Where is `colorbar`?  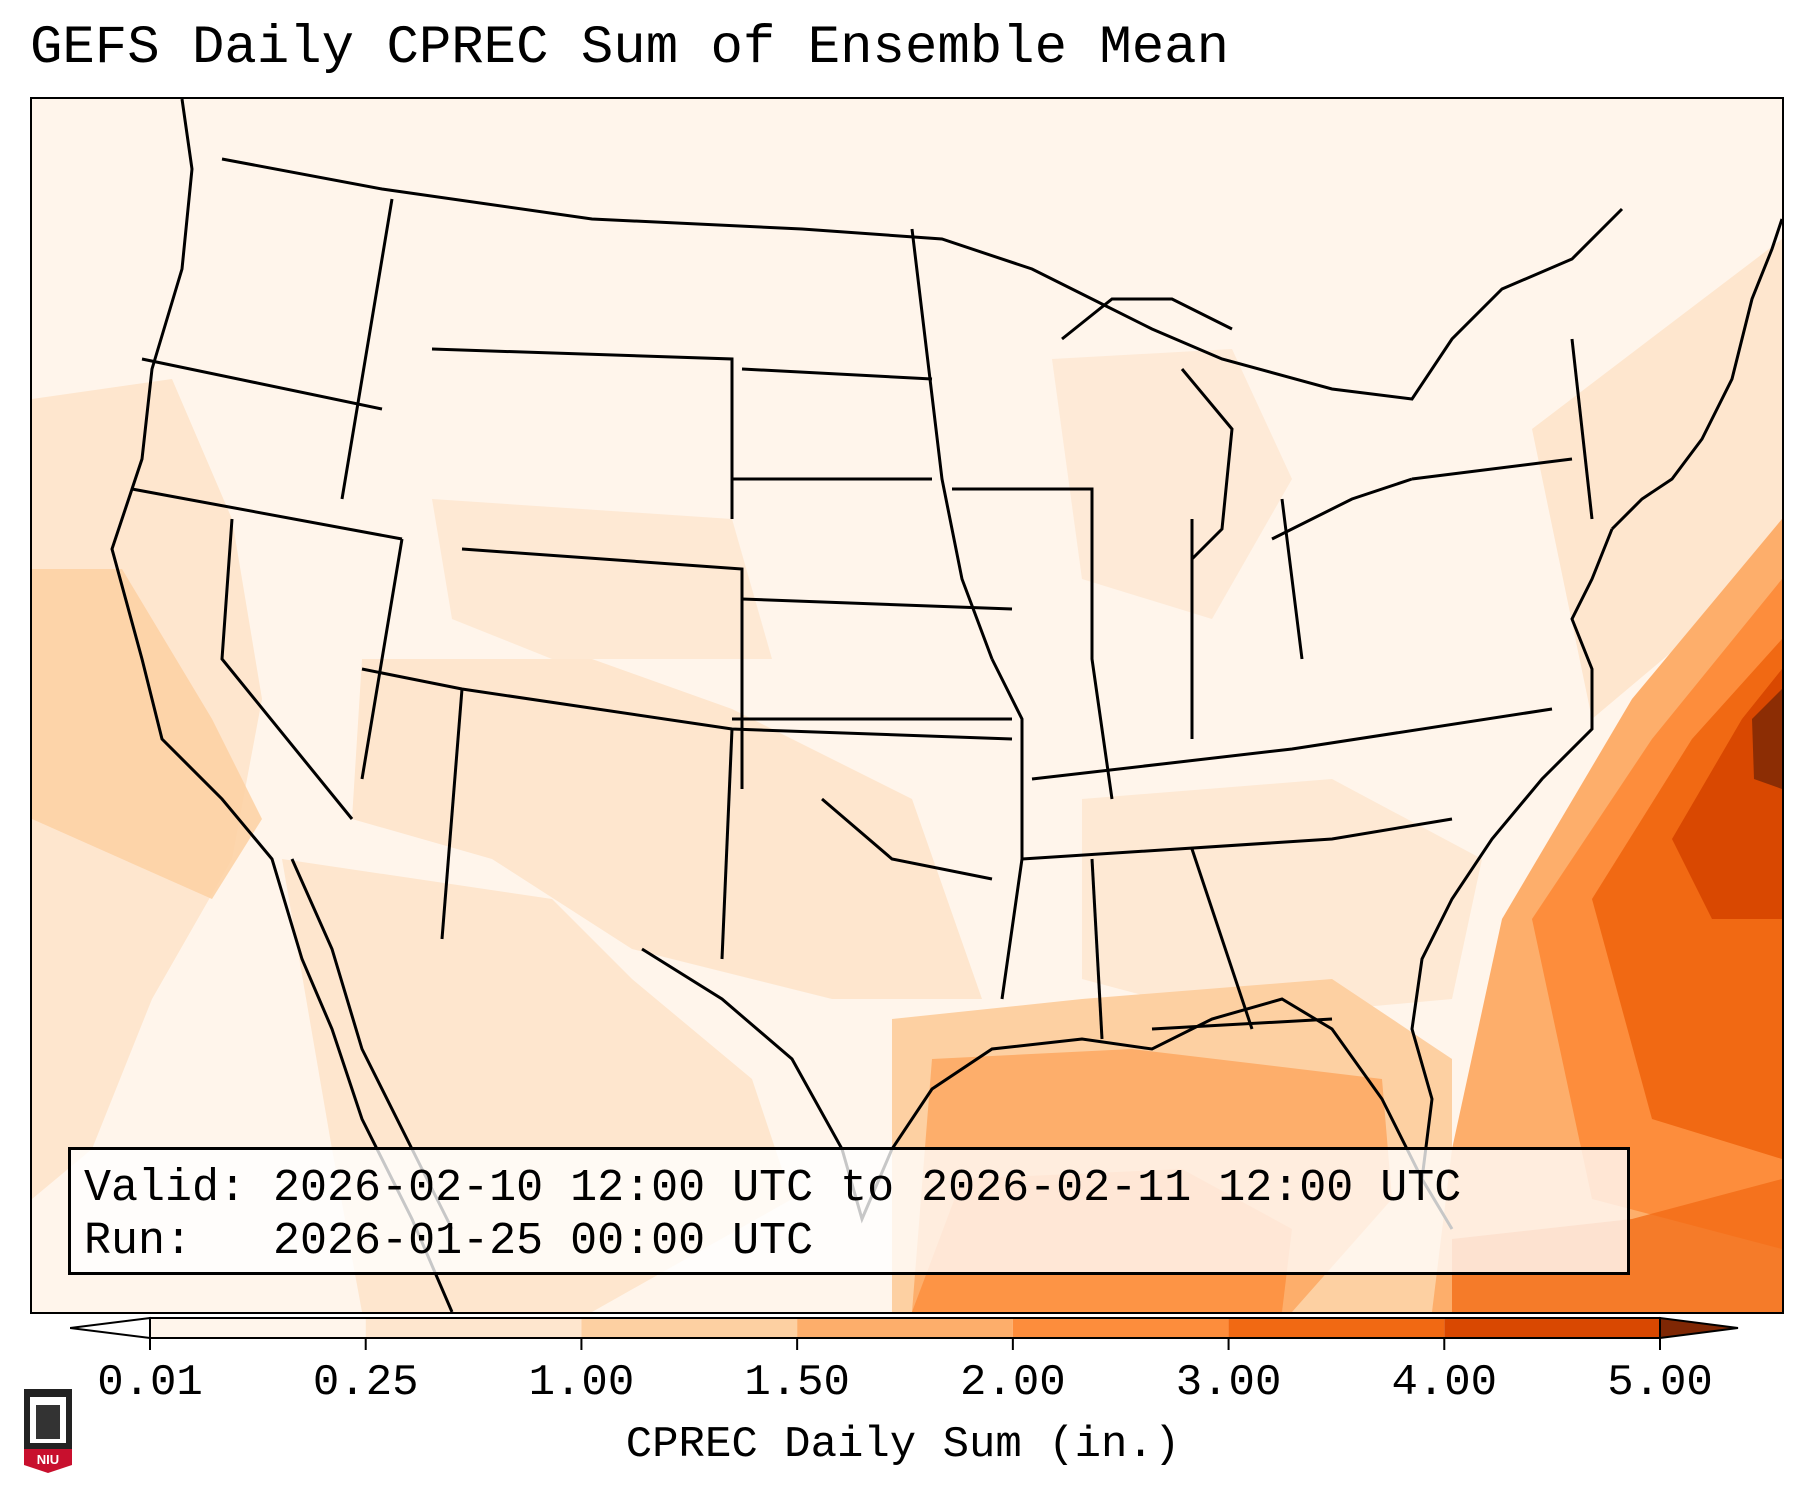
colorbar is located at coordinates (905, 1337).